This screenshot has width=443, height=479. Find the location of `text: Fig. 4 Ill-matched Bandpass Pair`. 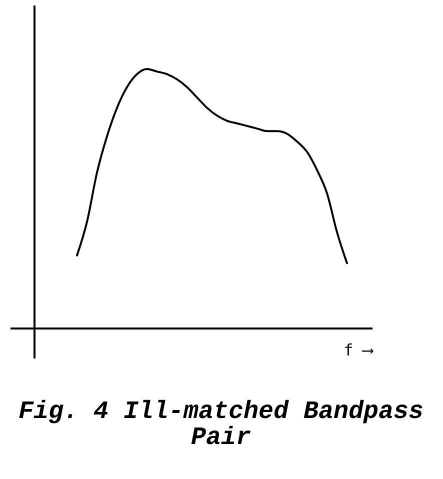

text: Fig. 4 Ill-matched Bandpass Pair is located at coordinates (221, 424).